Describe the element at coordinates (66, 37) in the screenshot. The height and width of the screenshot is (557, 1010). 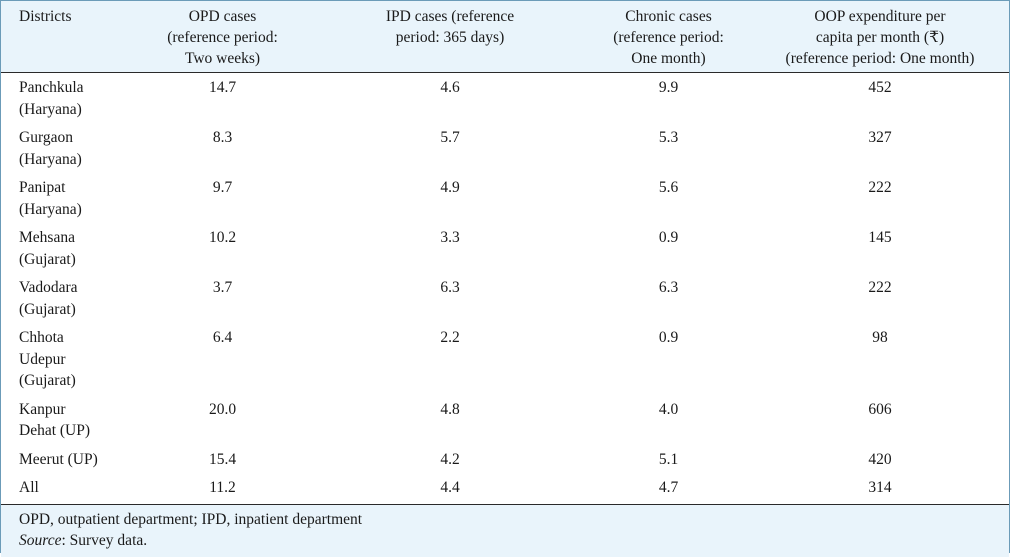
I see `header-districts: Districts` at that location.